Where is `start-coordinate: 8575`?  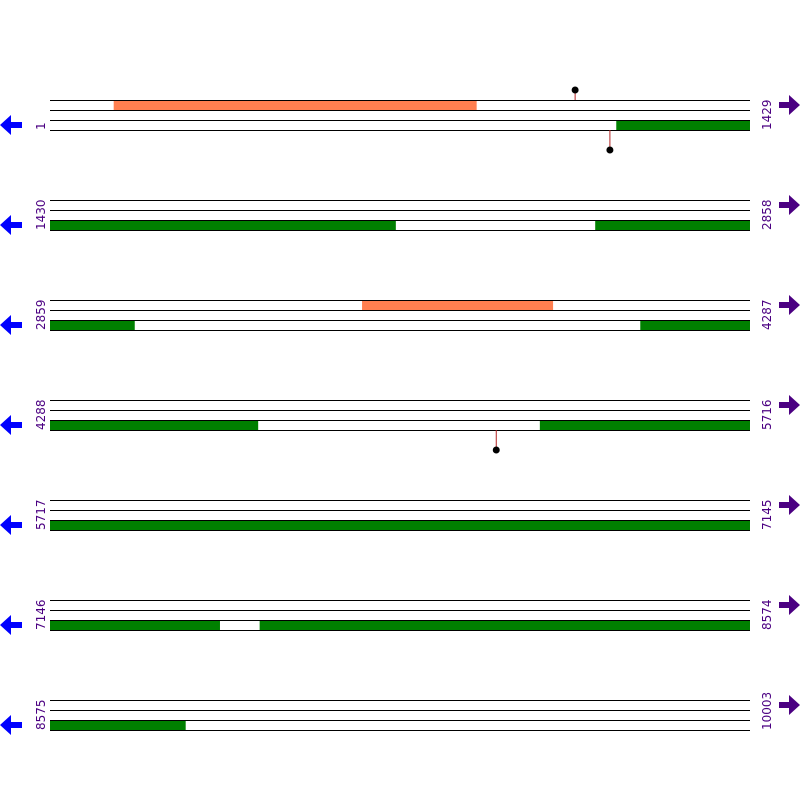 start-coordinate: 8575 is located at coordinates (41, 714).